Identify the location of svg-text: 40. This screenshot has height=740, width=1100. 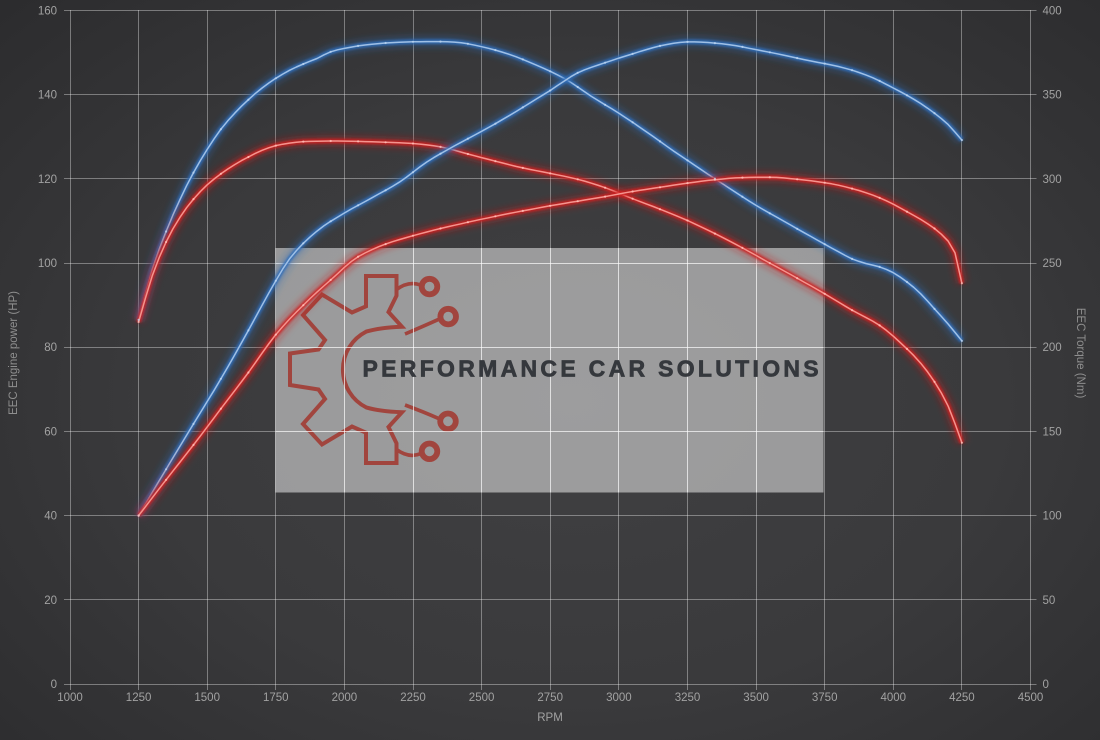
(50, 517).